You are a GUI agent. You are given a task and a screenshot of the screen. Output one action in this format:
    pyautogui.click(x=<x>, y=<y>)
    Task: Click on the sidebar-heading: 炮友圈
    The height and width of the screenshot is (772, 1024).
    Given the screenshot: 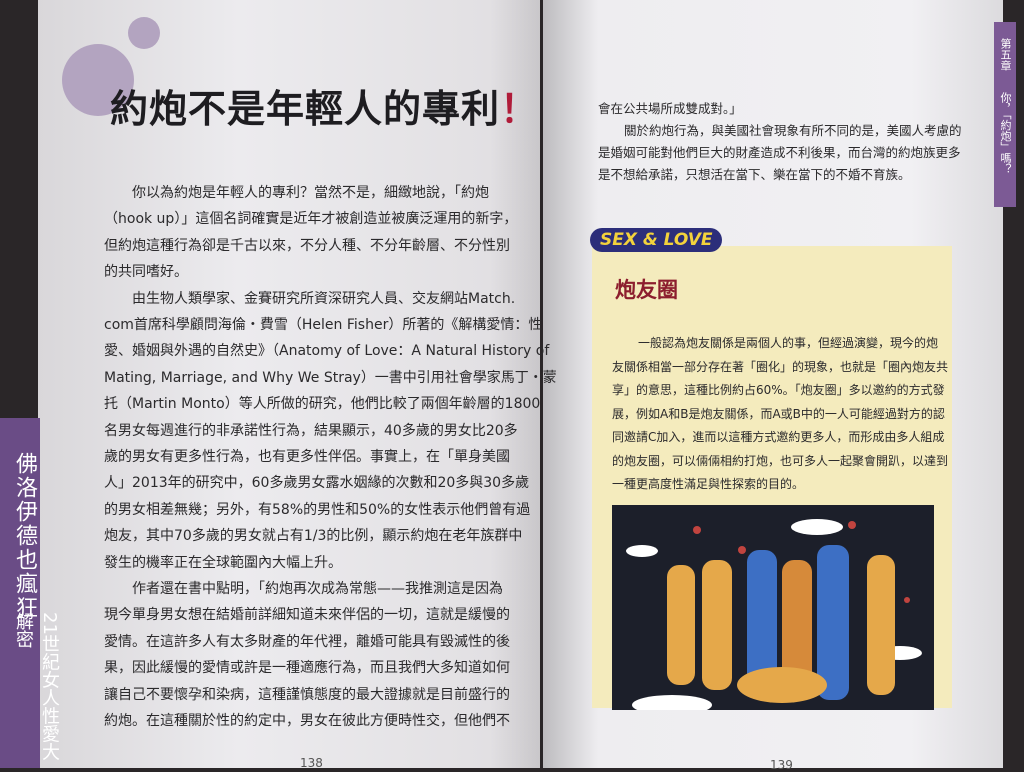 What is the action you would take?
    pyautogui.click(x=646, y=290)
    